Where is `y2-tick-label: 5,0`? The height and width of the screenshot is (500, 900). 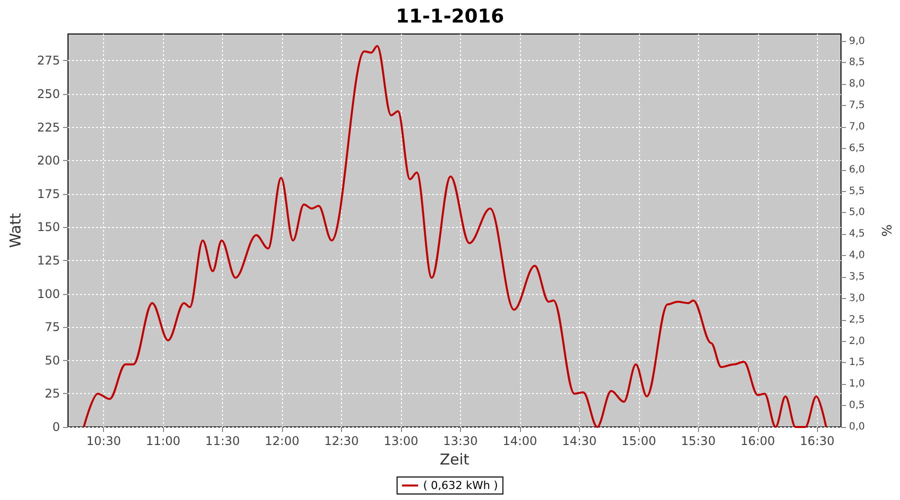 y2-tick-label: 5,0 is located at coordinates (857, 212).